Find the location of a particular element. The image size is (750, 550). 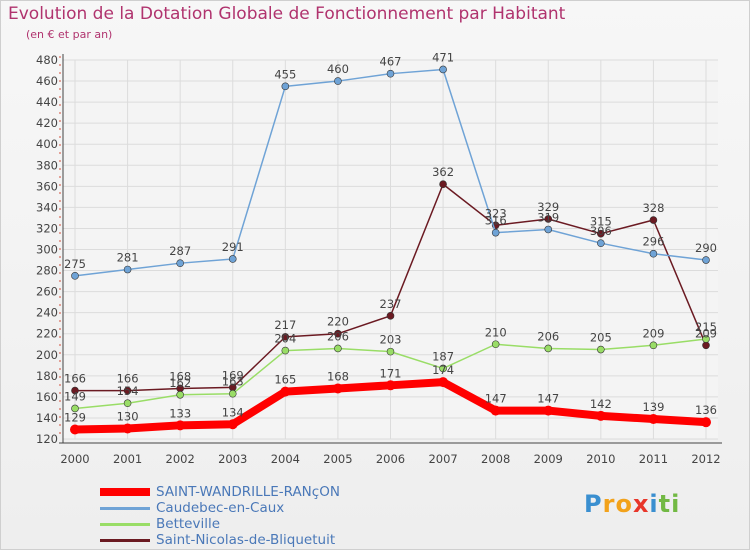

x-tick-label: 2005 is located at coordinates (337, 459).